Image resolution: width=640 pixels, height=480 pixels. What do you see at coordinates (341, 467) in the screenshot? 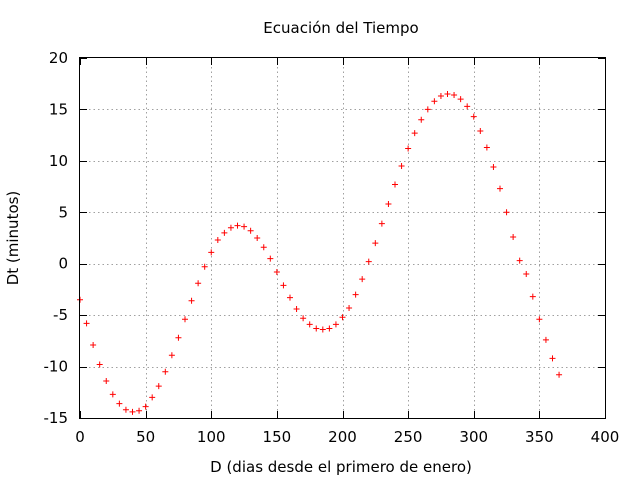
I see `x-axis-label: D (dias desde el primero de enero)` at bounding box center [341, 467].